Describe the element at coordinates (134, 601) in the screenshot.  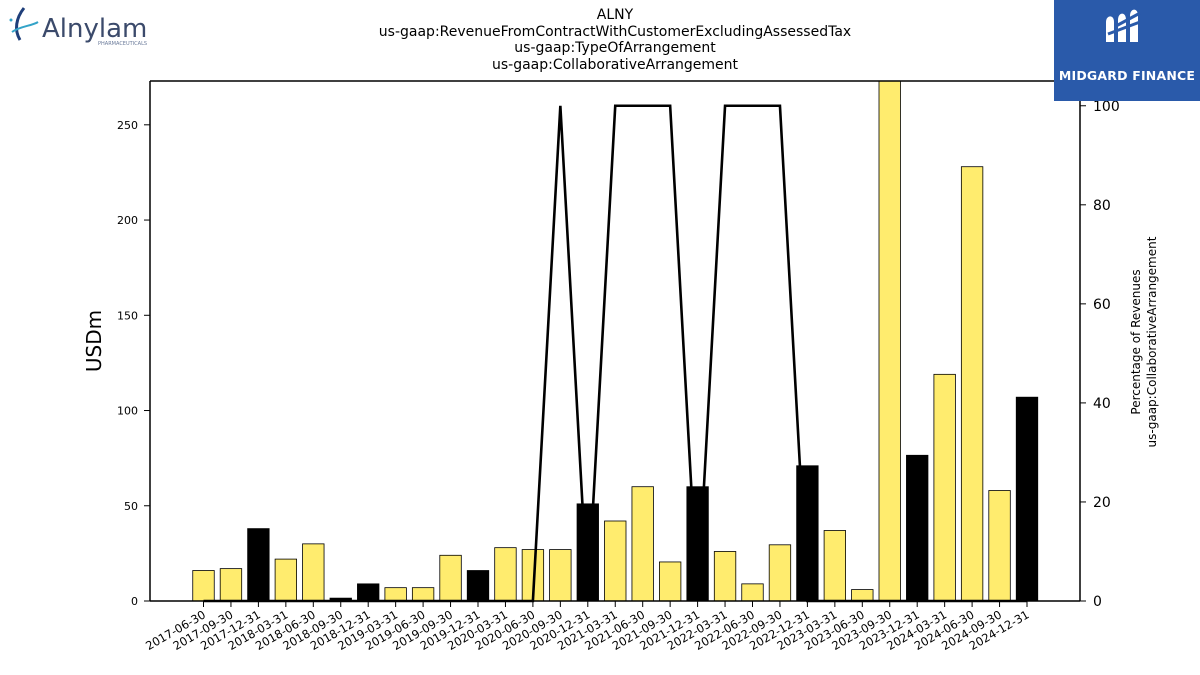
I see `left-tick-label: 0` at that location.